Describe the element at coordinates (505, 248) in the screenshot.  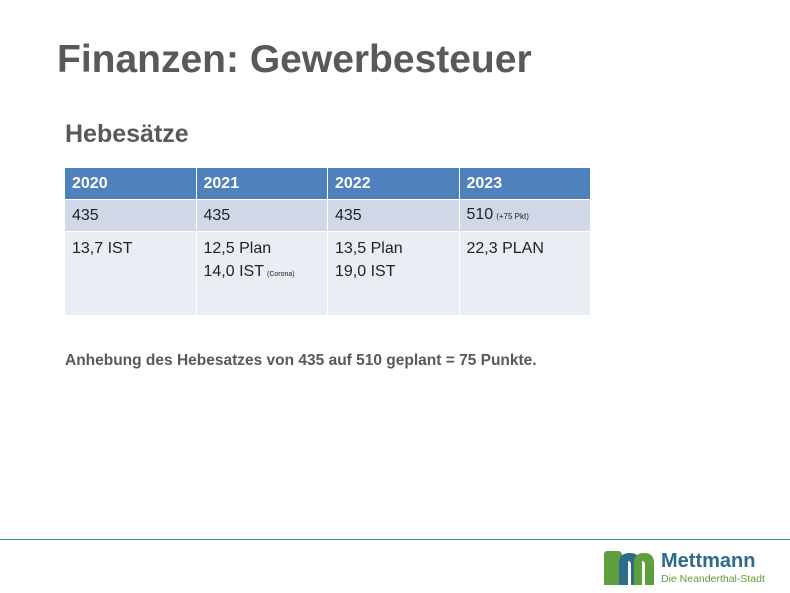
I see `cell-value: 22,3 PLAN` at that location.